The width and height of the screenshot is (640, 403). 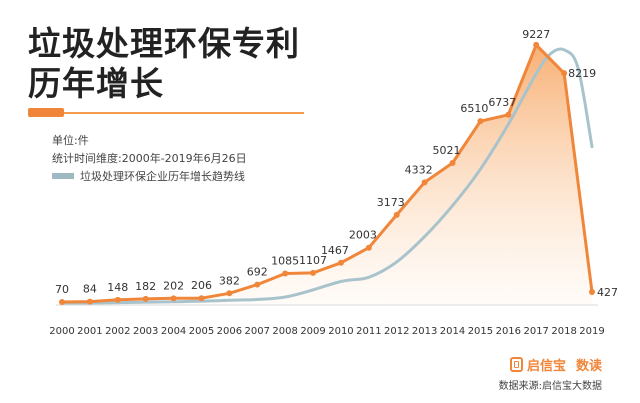 What do you see at coordinates (313, 260) in the screenshot?
I see `data-label: 1107` at bounding box center [313, 260].